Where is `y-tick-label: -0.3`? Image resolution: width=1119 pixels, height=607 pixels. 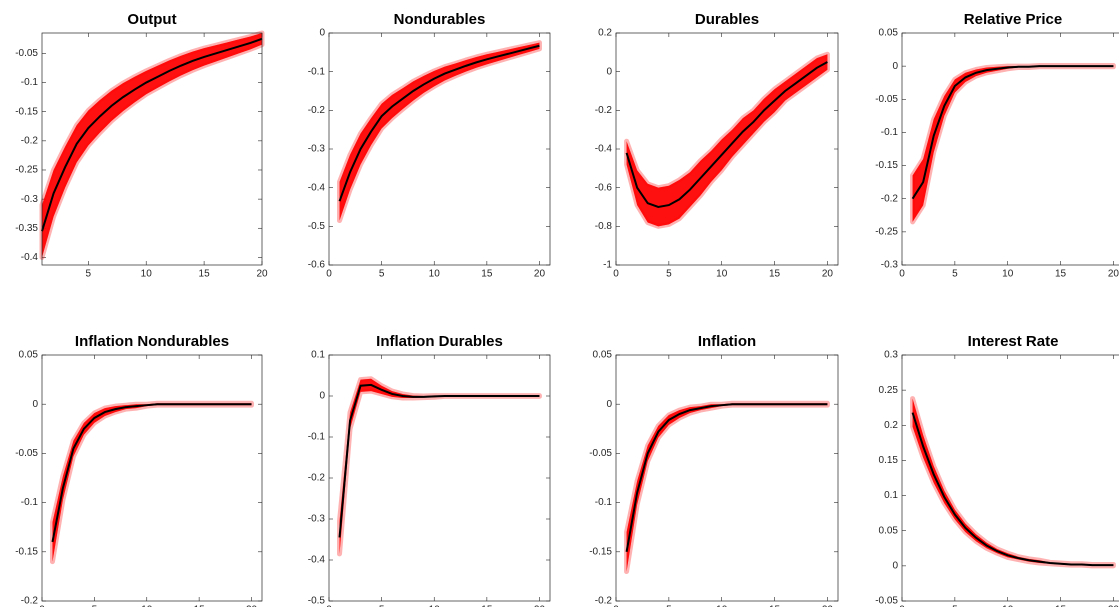 y-tick-label: -0.3 is located at coordinates (30, 199).